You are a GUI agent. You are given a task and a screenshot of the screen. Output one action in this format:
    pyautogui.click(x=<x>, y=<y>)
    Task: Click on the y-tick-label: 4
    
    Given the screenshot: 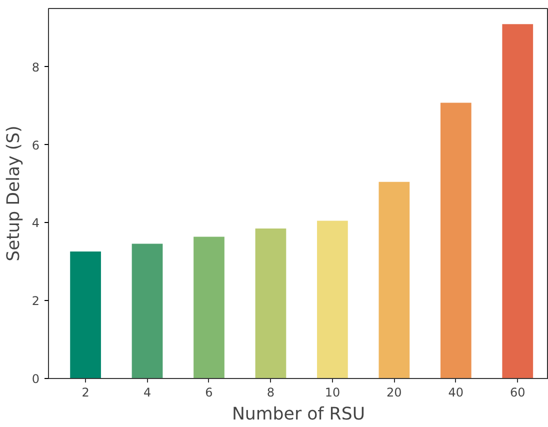 What is the action you would take?
    pyautogui.click(x=36, y=223)
    